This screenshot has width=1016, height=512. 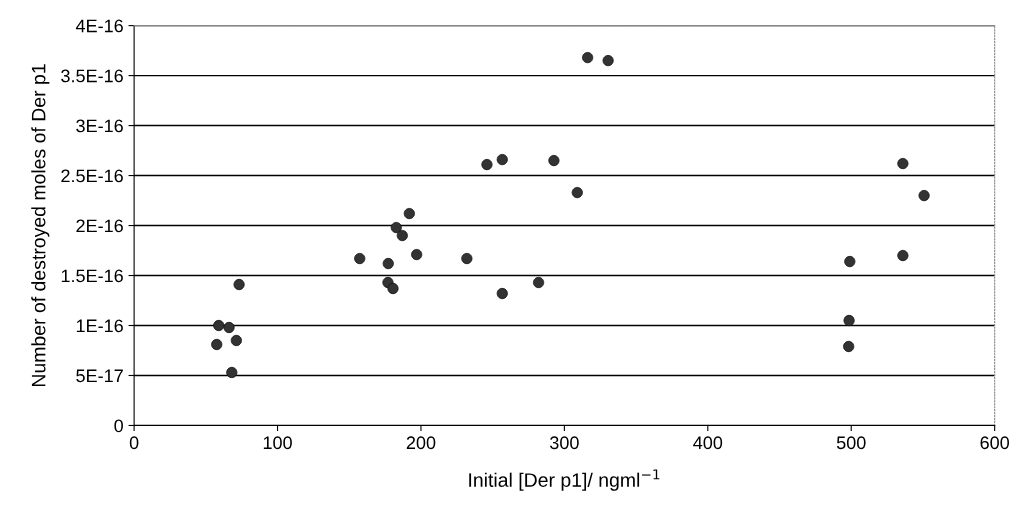 I want to click on y-tick-label: 3.5E-16, so click(x=92, y=76).